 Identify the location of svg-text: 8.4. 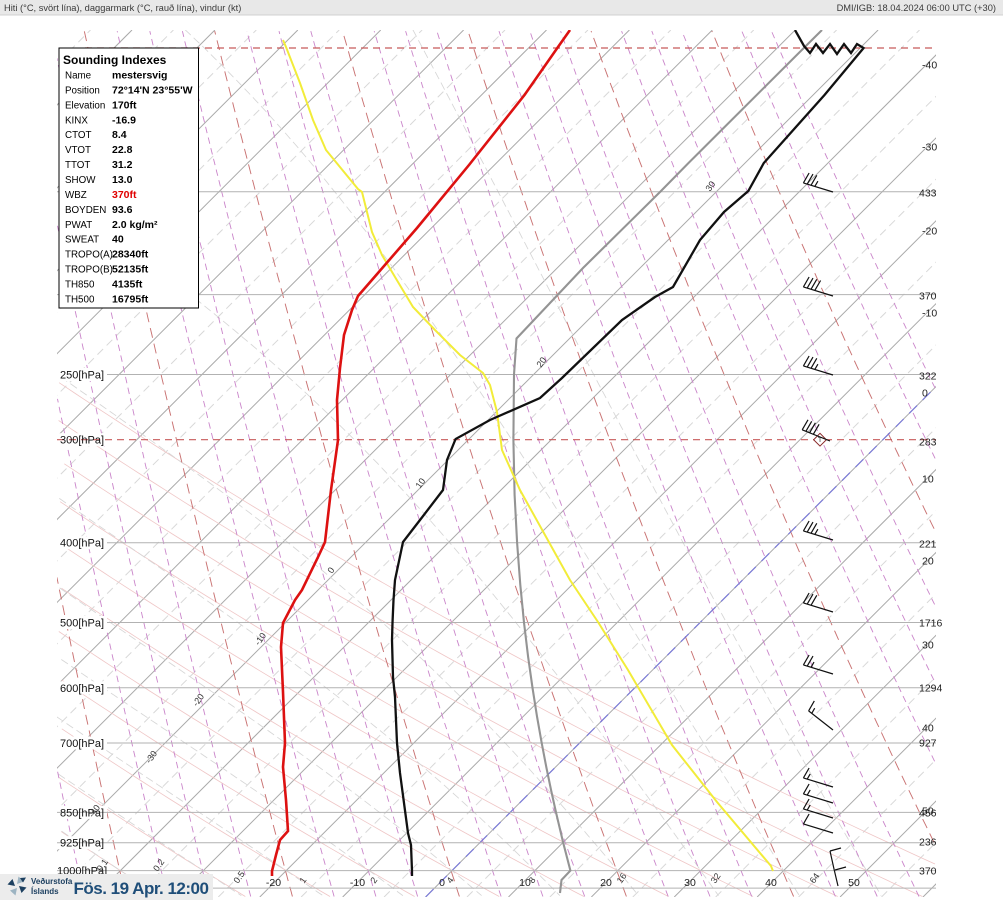
(119, 135).